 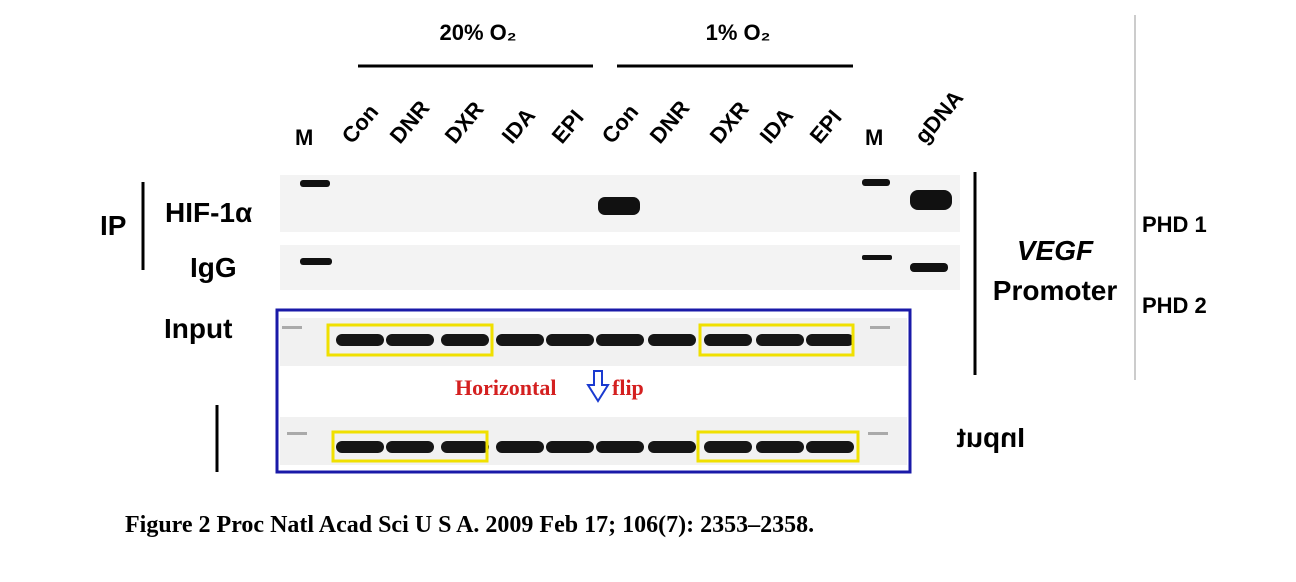 I want to click on region-label: PHD 2, so click(x=1174, y=305).